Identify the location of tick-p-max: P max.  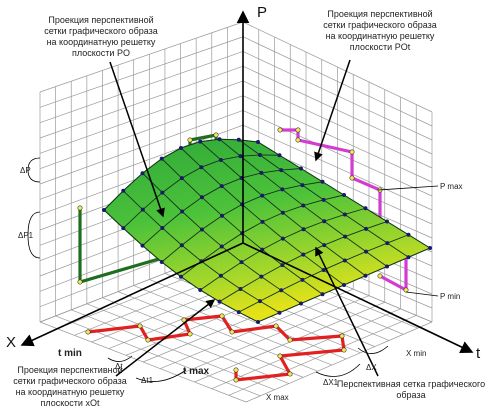
(451, 186).